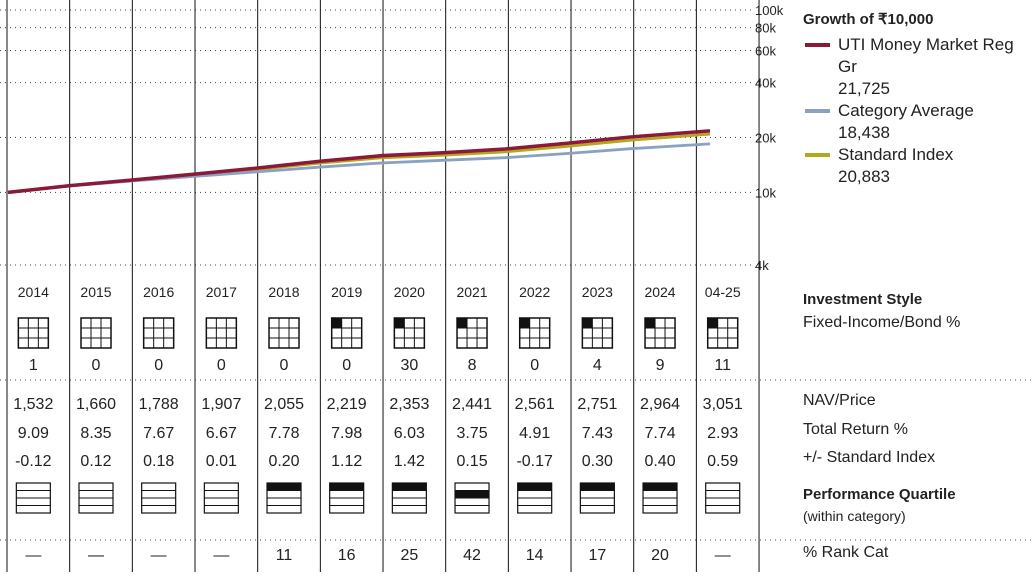  Describe the element at coordinates (283, 433) in the screenshot. I see `total-return-value: 7.78` at that location.